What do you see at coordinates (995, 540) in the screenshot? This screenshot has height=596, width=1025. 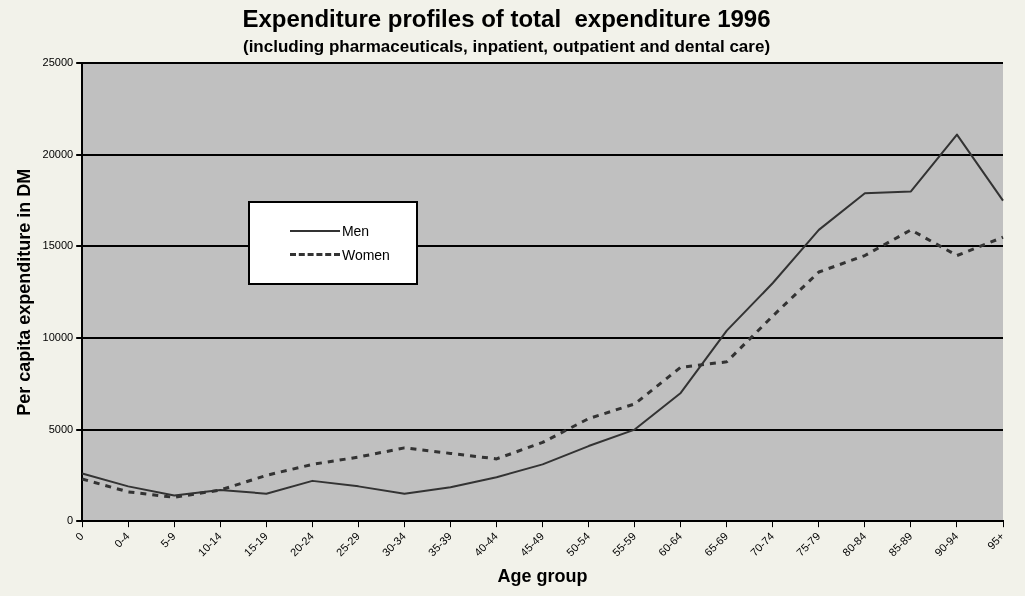 I see `x-tick-label: 95+` at bounding box center [995, 540].